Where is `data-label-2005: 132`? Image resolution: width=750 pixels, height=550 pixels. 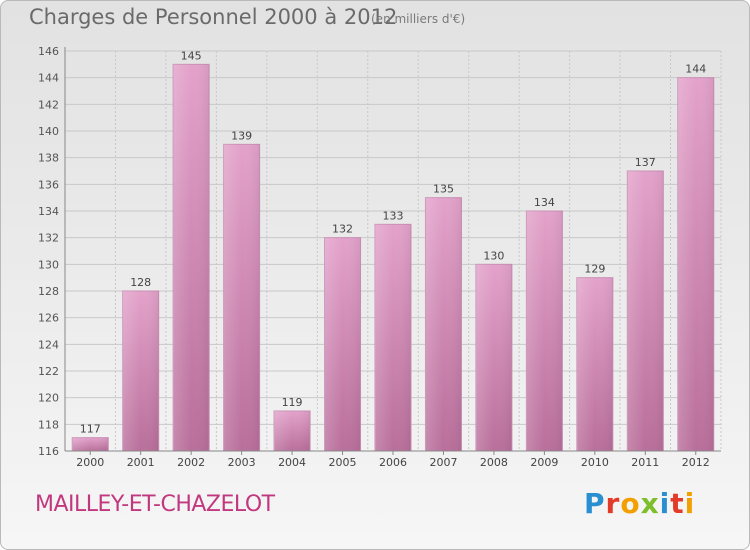
data-label-2005: 132 is located at coordinates (342, 229).